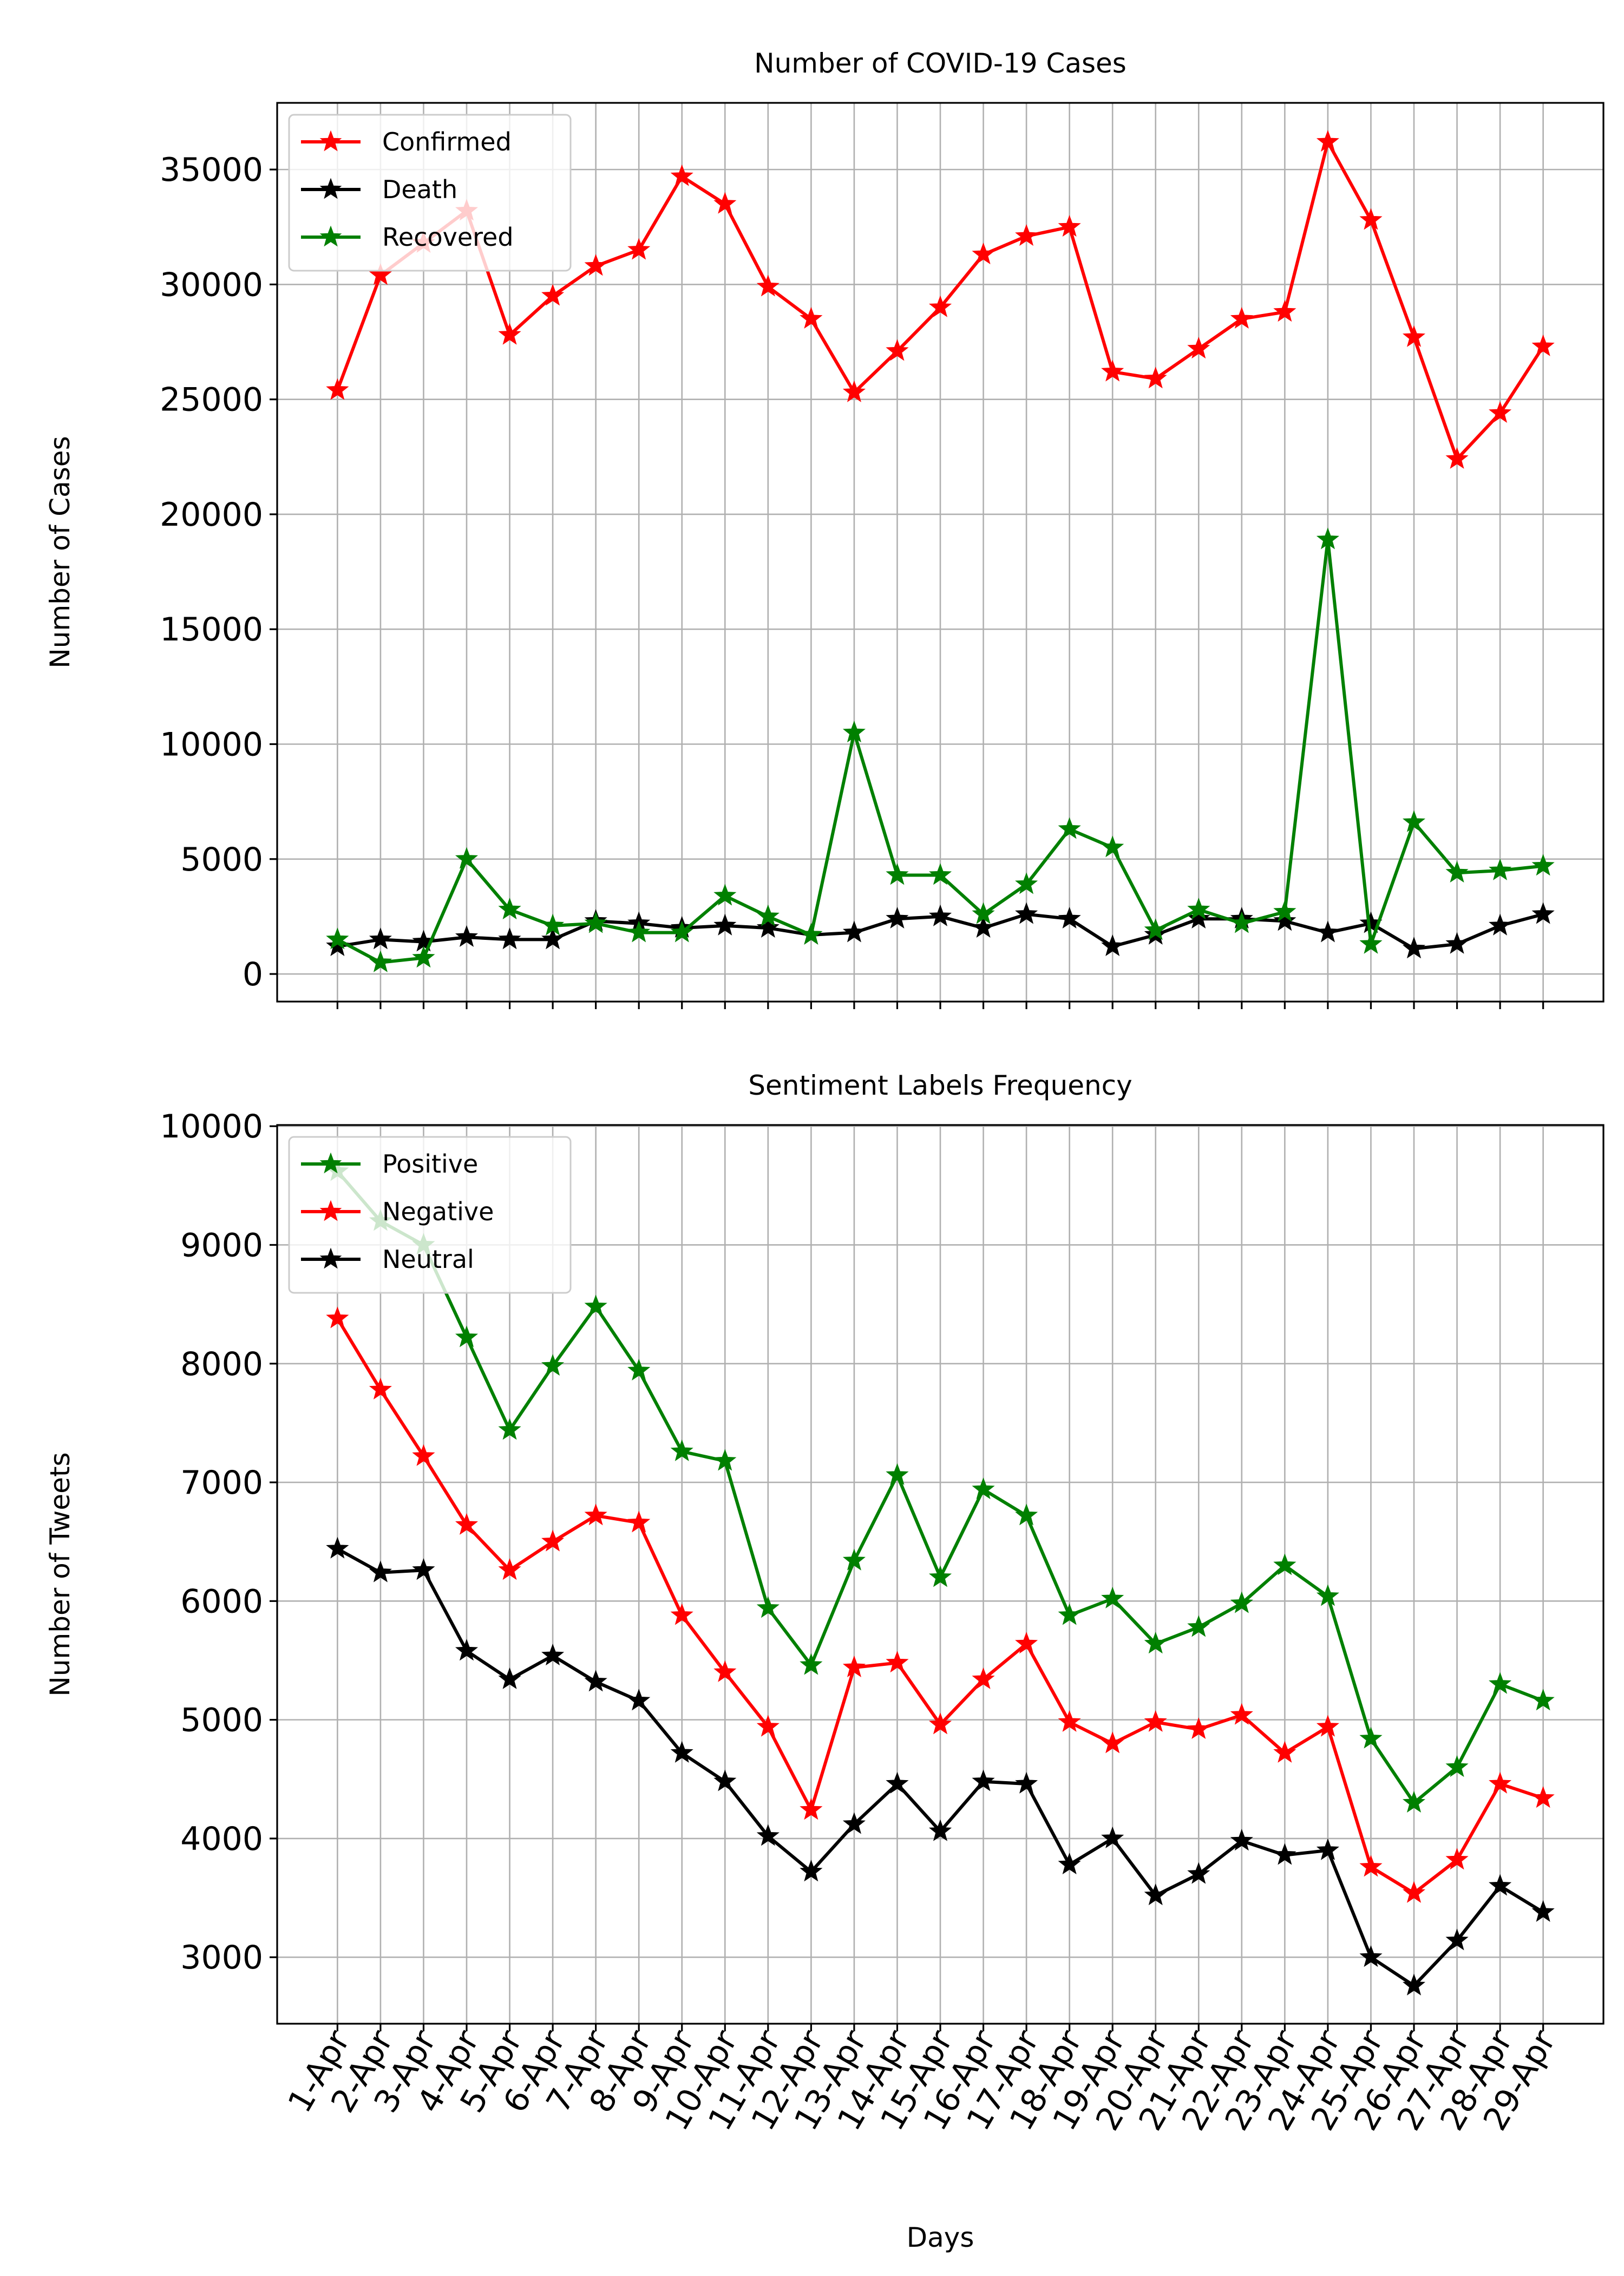  What do you see at coordinates (60, 552) in the screenshot?
I see `y-axis-label: Number of Cases` at bounding box center [60, 552].